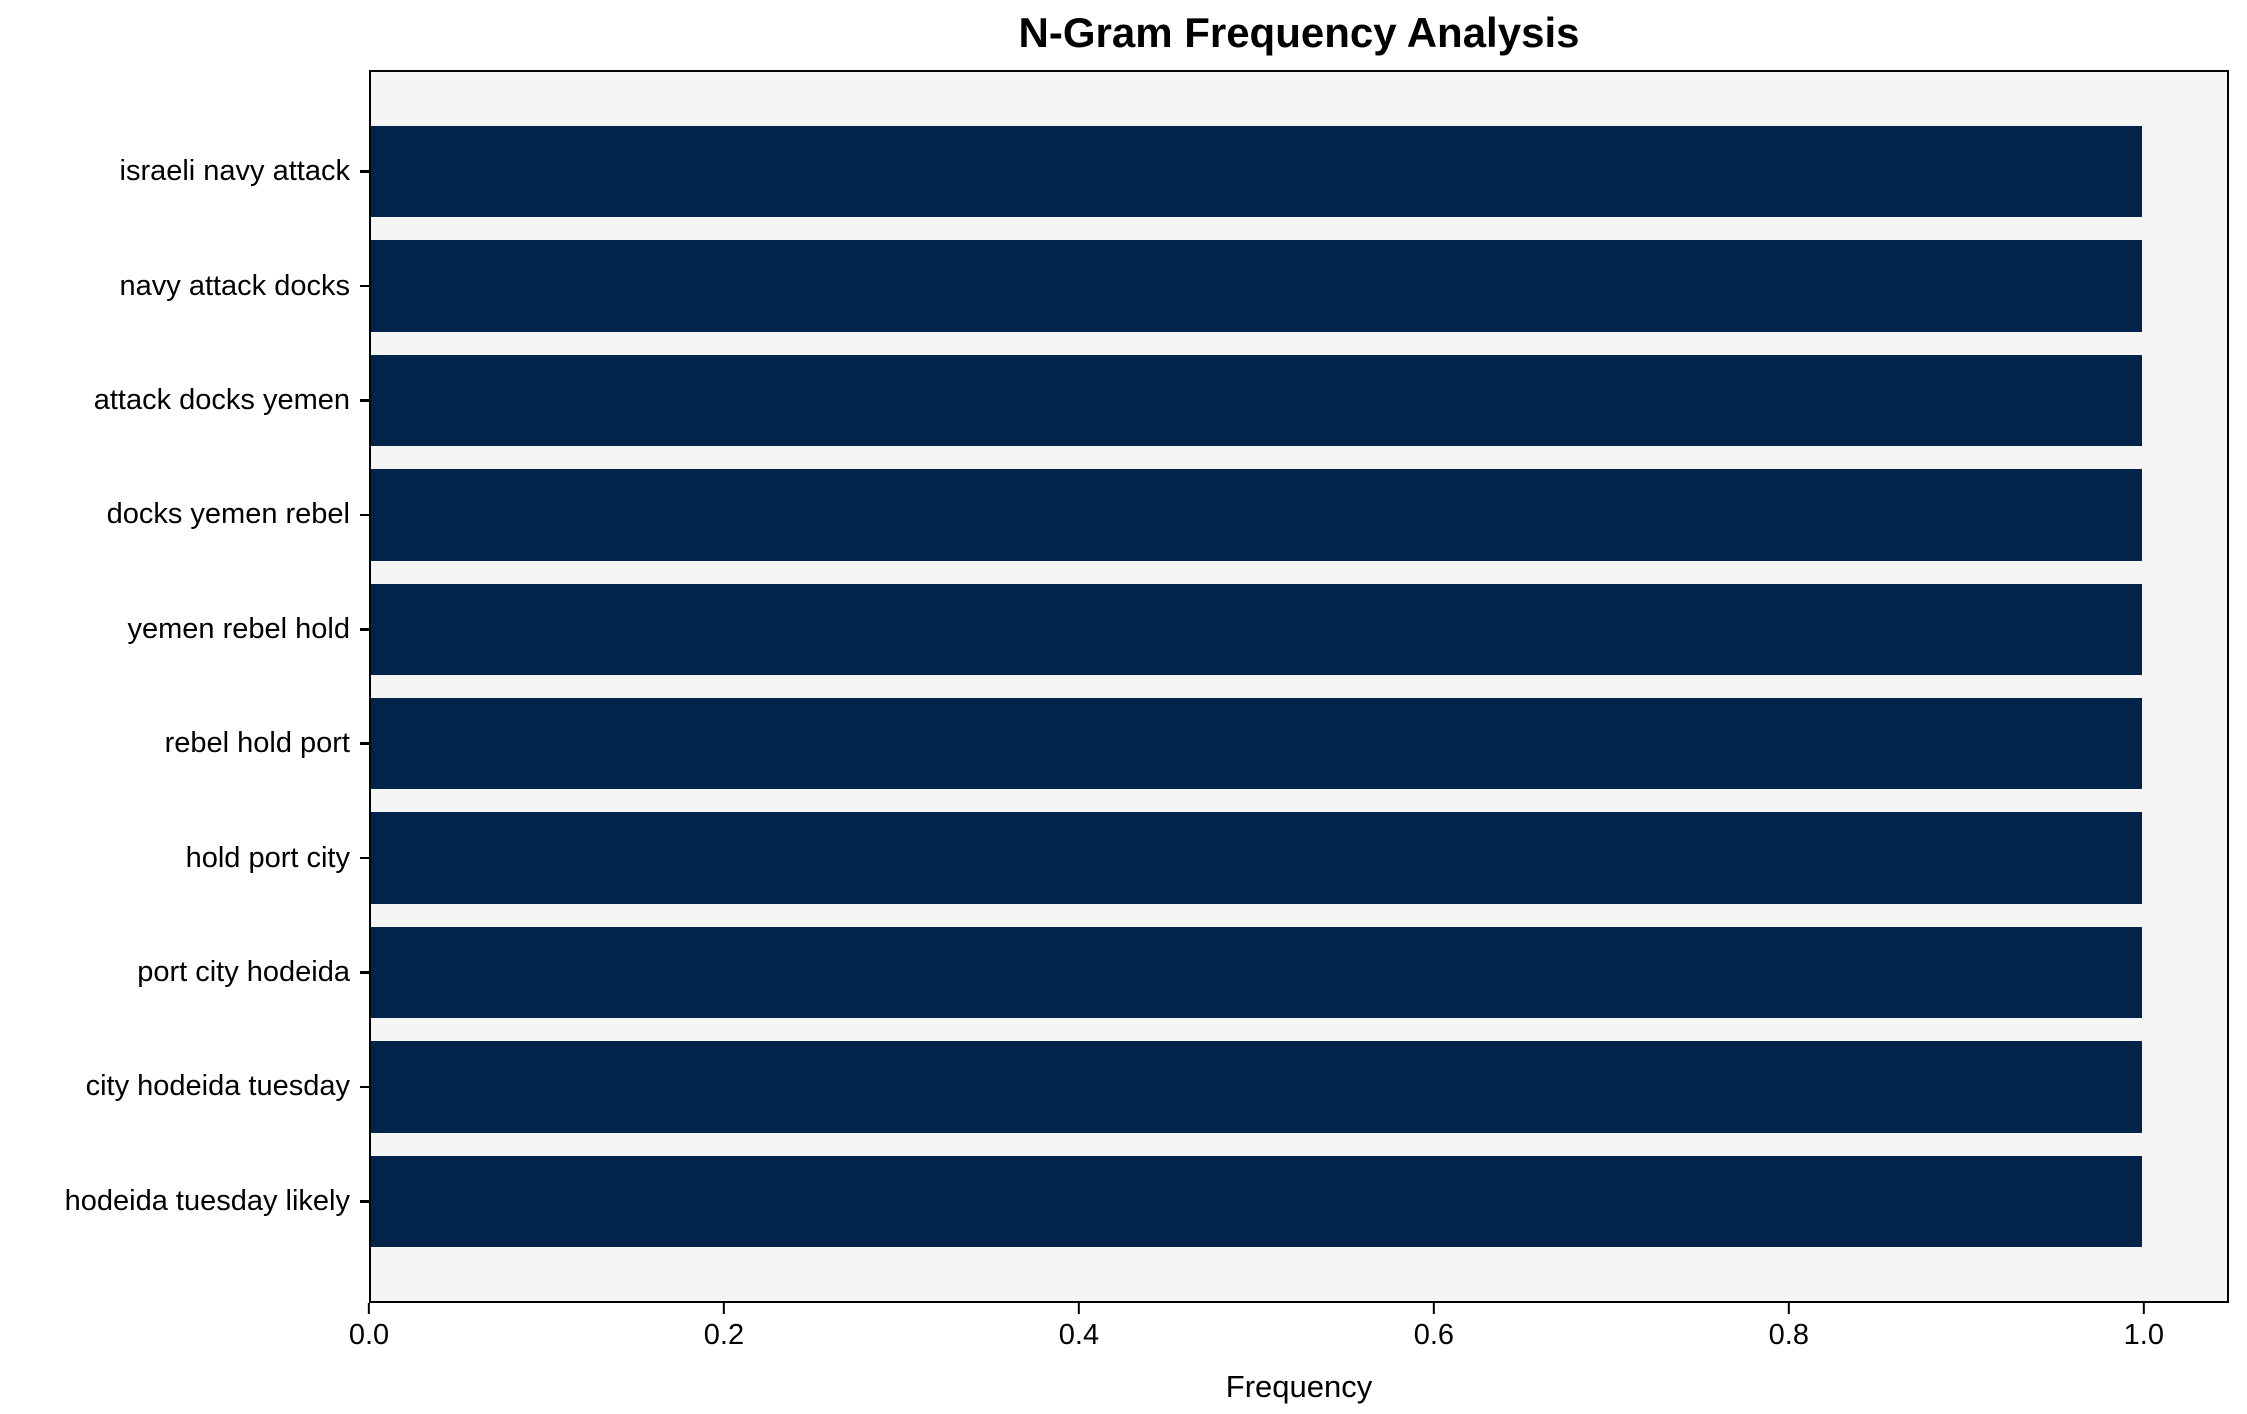  What do you see at coordinates (724, 1335) in the screenshot?
I see `x-tick-label: 0.2` at bounding box center [724, 1335].